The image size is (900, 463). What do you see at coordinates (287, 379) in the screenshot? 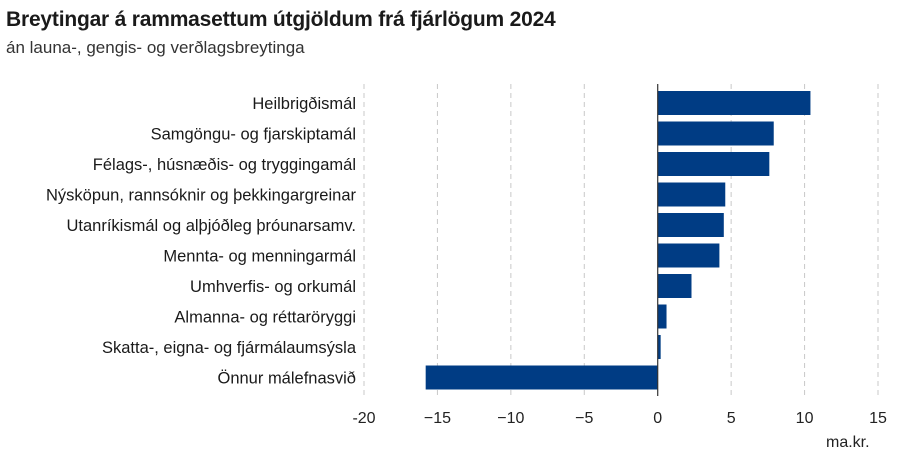
I see `category-label: Önnur málefnasvið` at bounding box center [287, 379].